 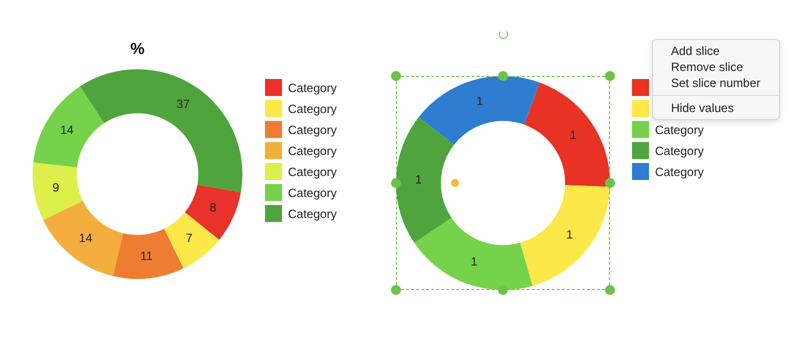 What do you see at coordinates (213, 207) in the screenshot?
I see `data-label: 8` at bounding box center [213, 207].